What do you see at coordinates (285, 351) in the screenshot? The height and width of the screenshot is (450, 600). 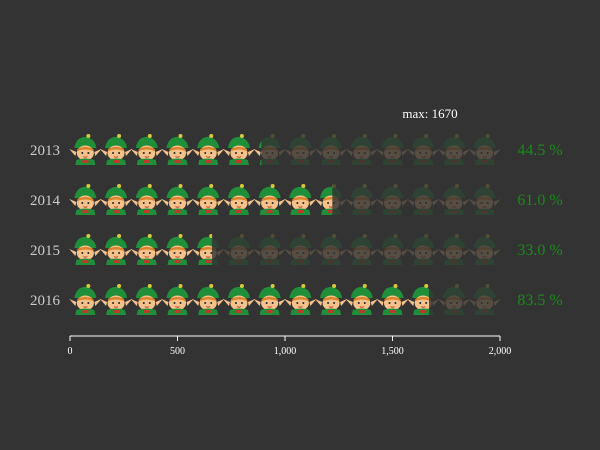 I see `x-tick-label: 1,000` at bounding box center [285, 351].